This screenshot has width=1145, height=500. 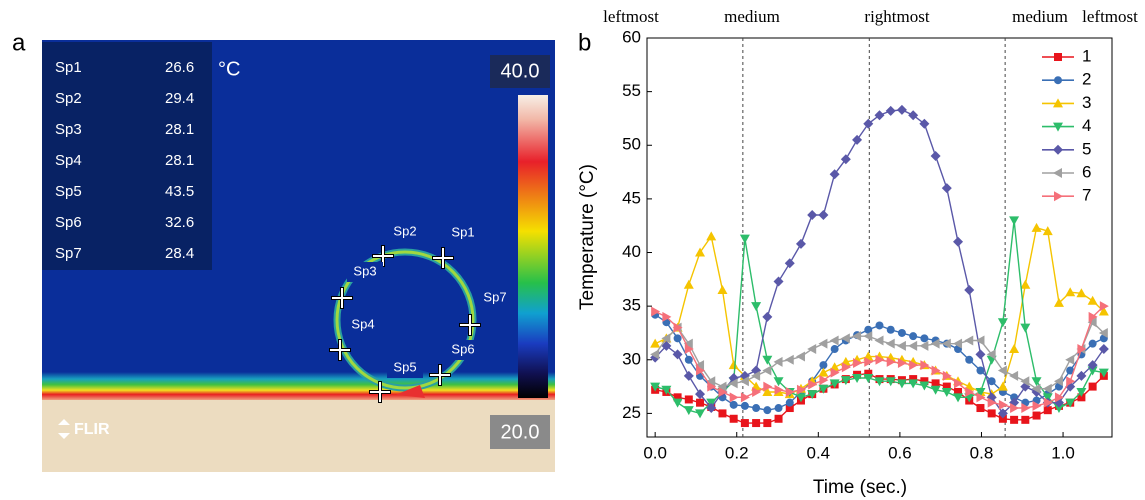 I want to click on spot-name: Sp4, so click(x=68, y=160).